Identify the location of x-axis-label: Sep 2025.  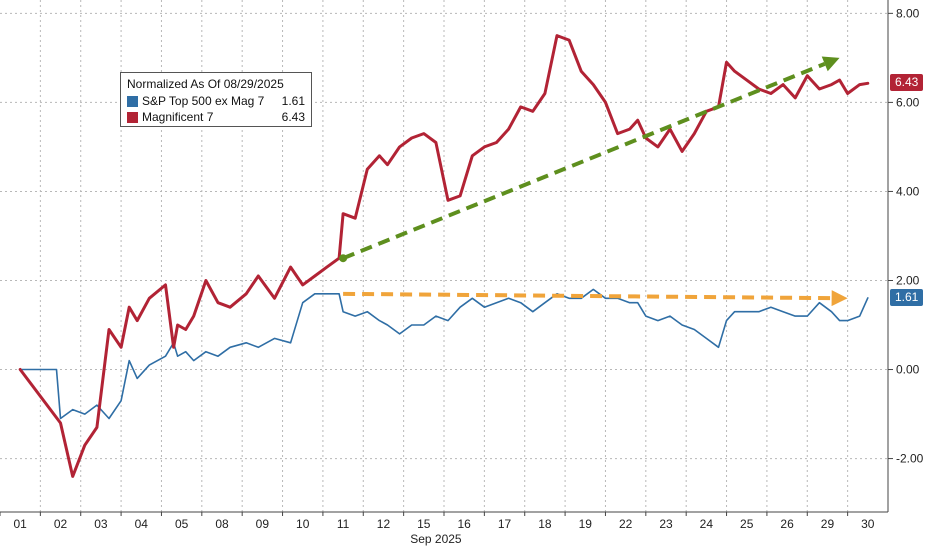
(436, 539).